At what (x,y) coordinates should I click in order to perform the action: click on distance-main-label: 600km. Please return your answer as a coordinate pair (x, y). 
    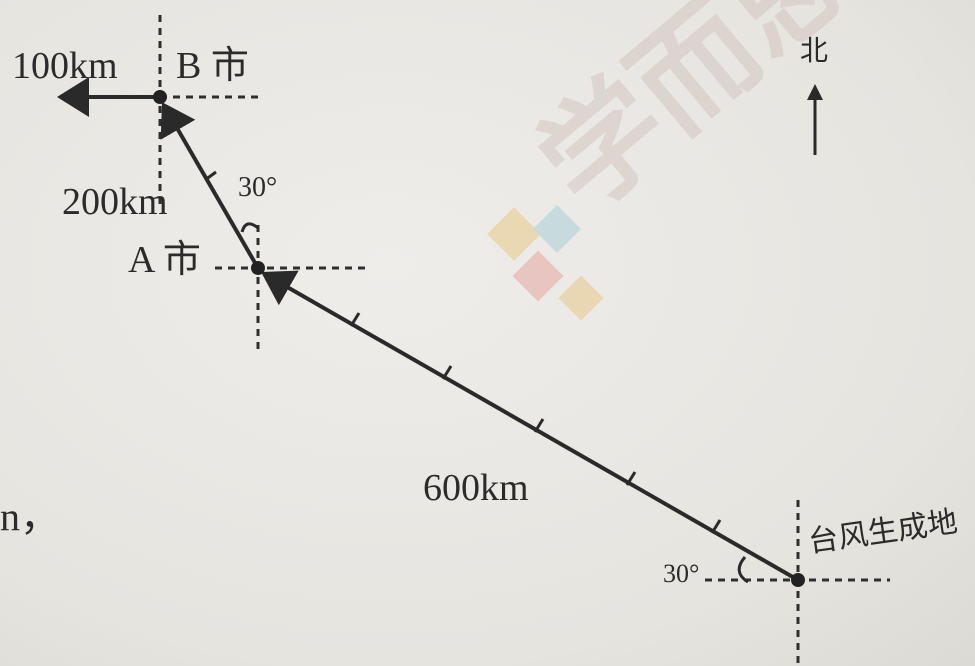
    Looking at the image, I should click on (476, 488).